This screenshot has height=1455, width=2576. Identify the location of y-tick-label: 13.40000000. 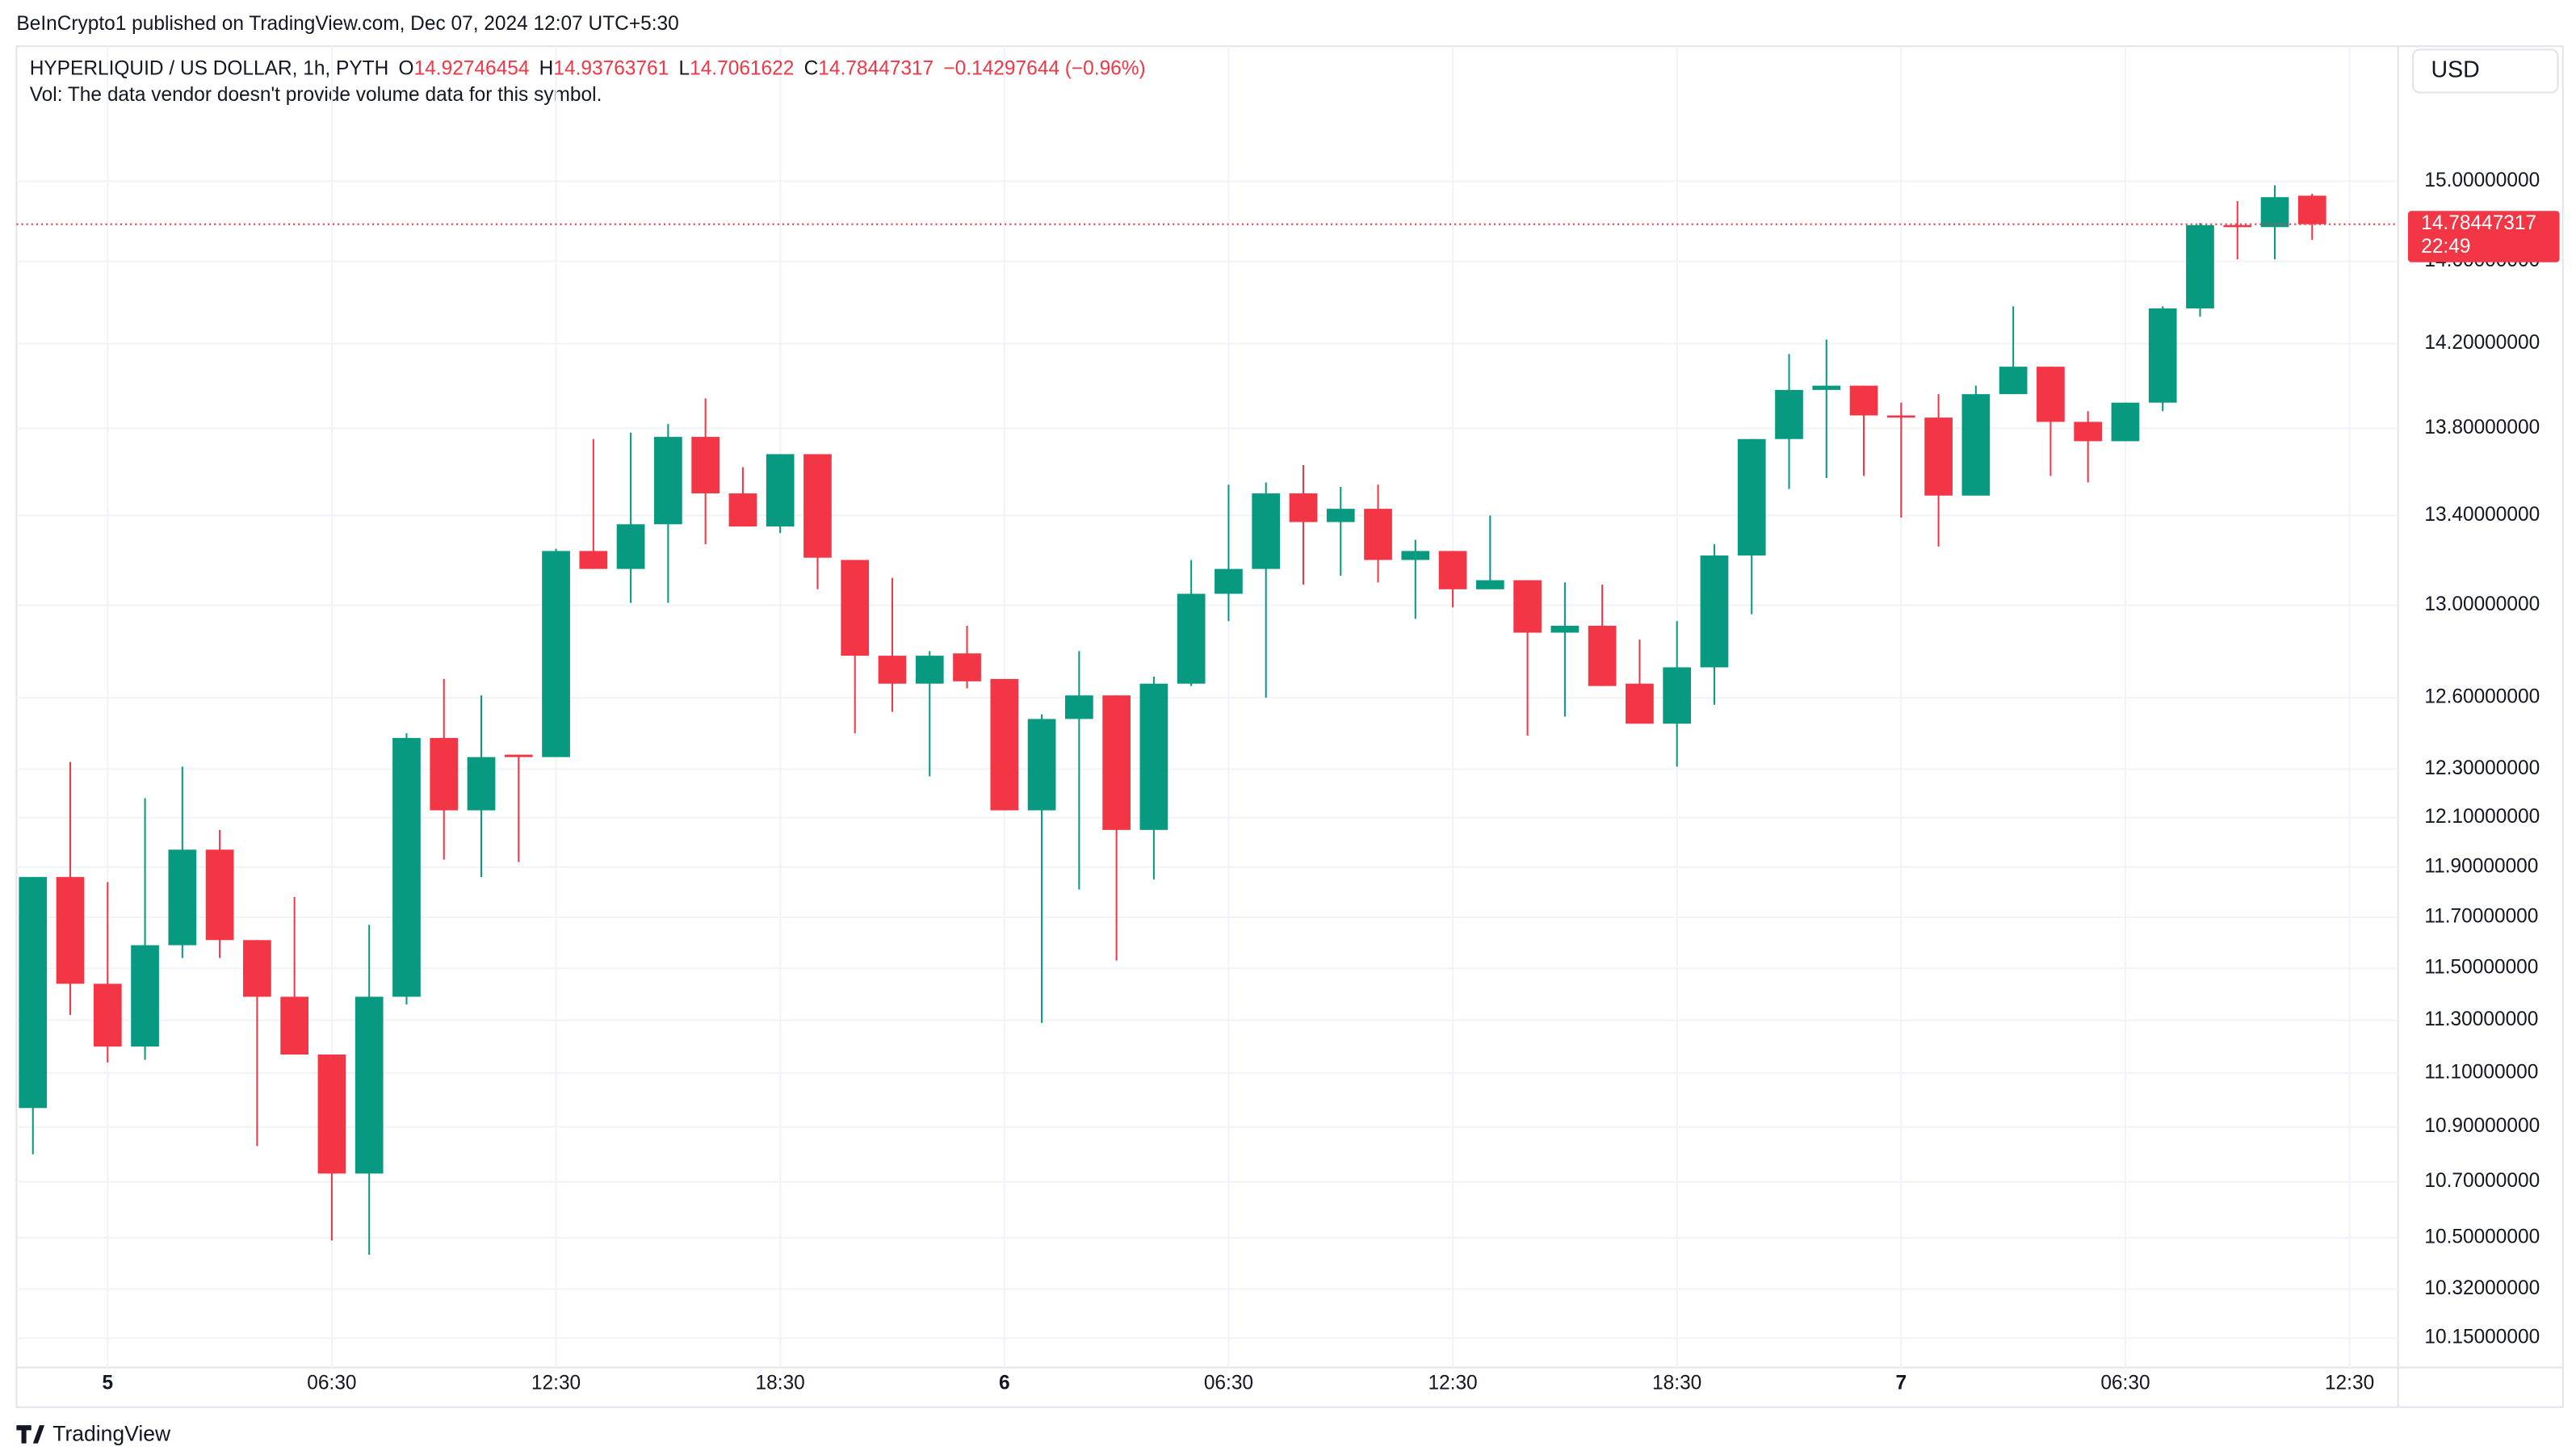
(2482, 515).